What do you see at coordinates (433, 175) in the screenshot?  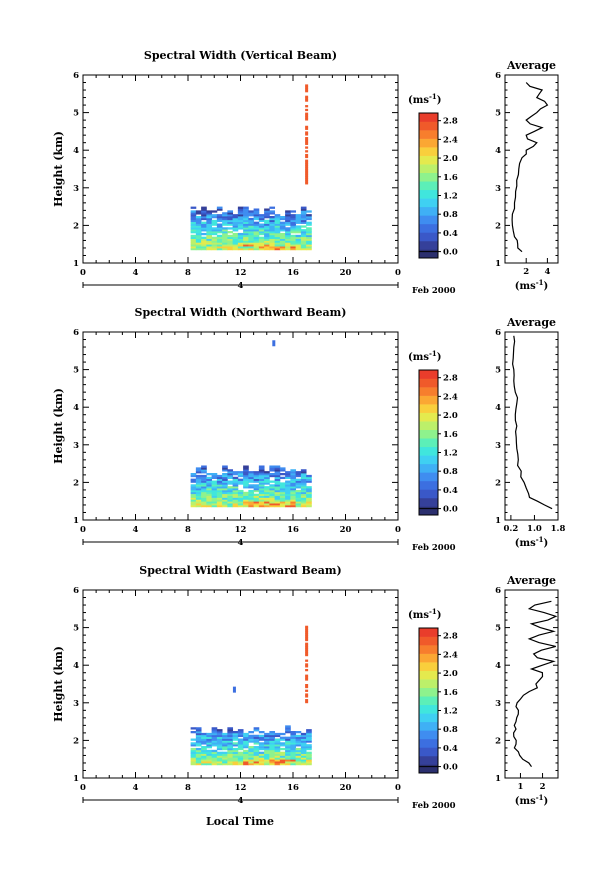 I see `colorbar: 0.00.40.81.21.62.02.42.8(ms-1)` at bounding box center [433, 175].